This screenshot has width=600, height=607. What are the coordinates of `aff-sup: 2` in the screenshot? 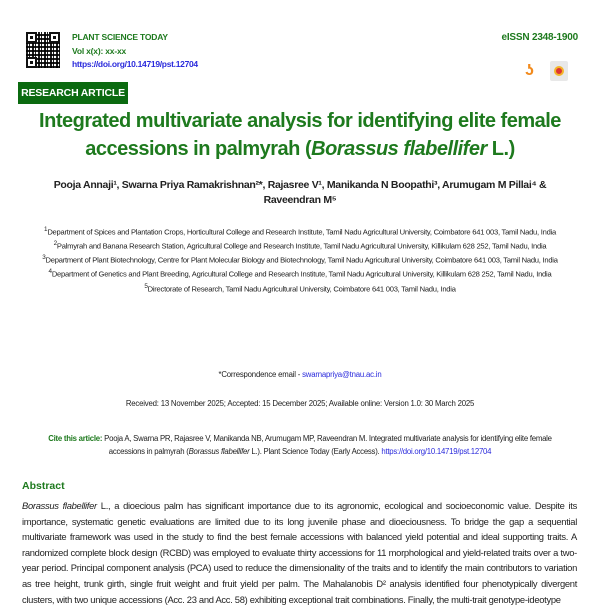 It's located at (55, 244).